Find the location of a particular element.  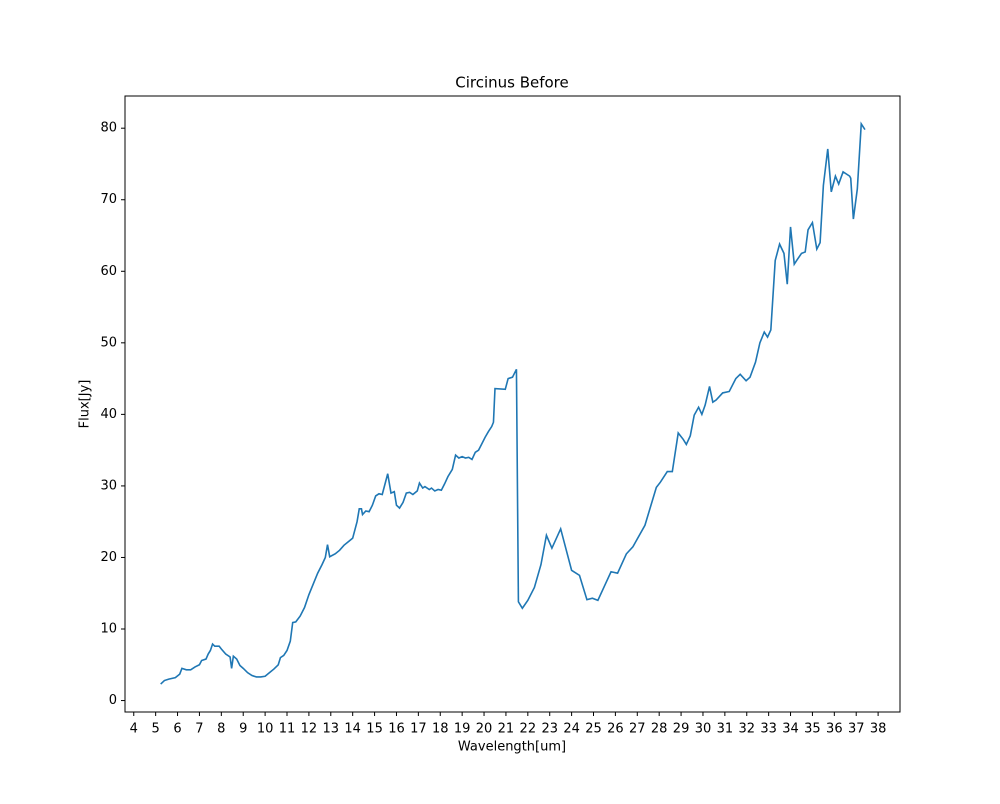

x-tick-label: 18 is located at coordinates (440, 729).